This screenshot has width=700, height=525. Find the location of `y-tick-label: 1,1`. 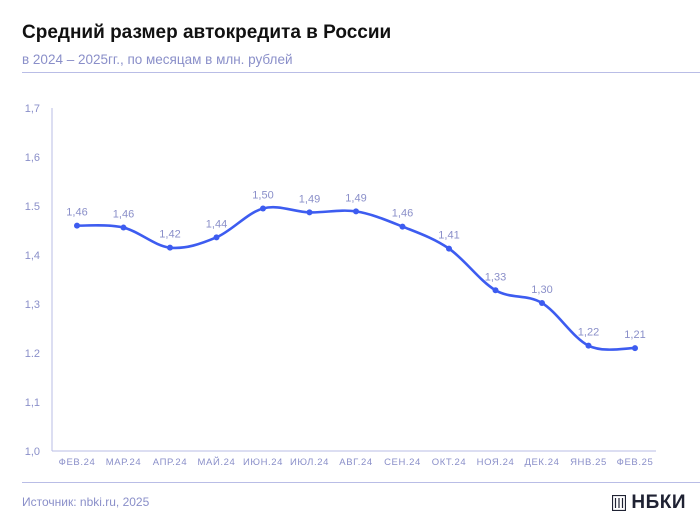

y-tick-label: 1,1 is located at coordinates (32, 403).